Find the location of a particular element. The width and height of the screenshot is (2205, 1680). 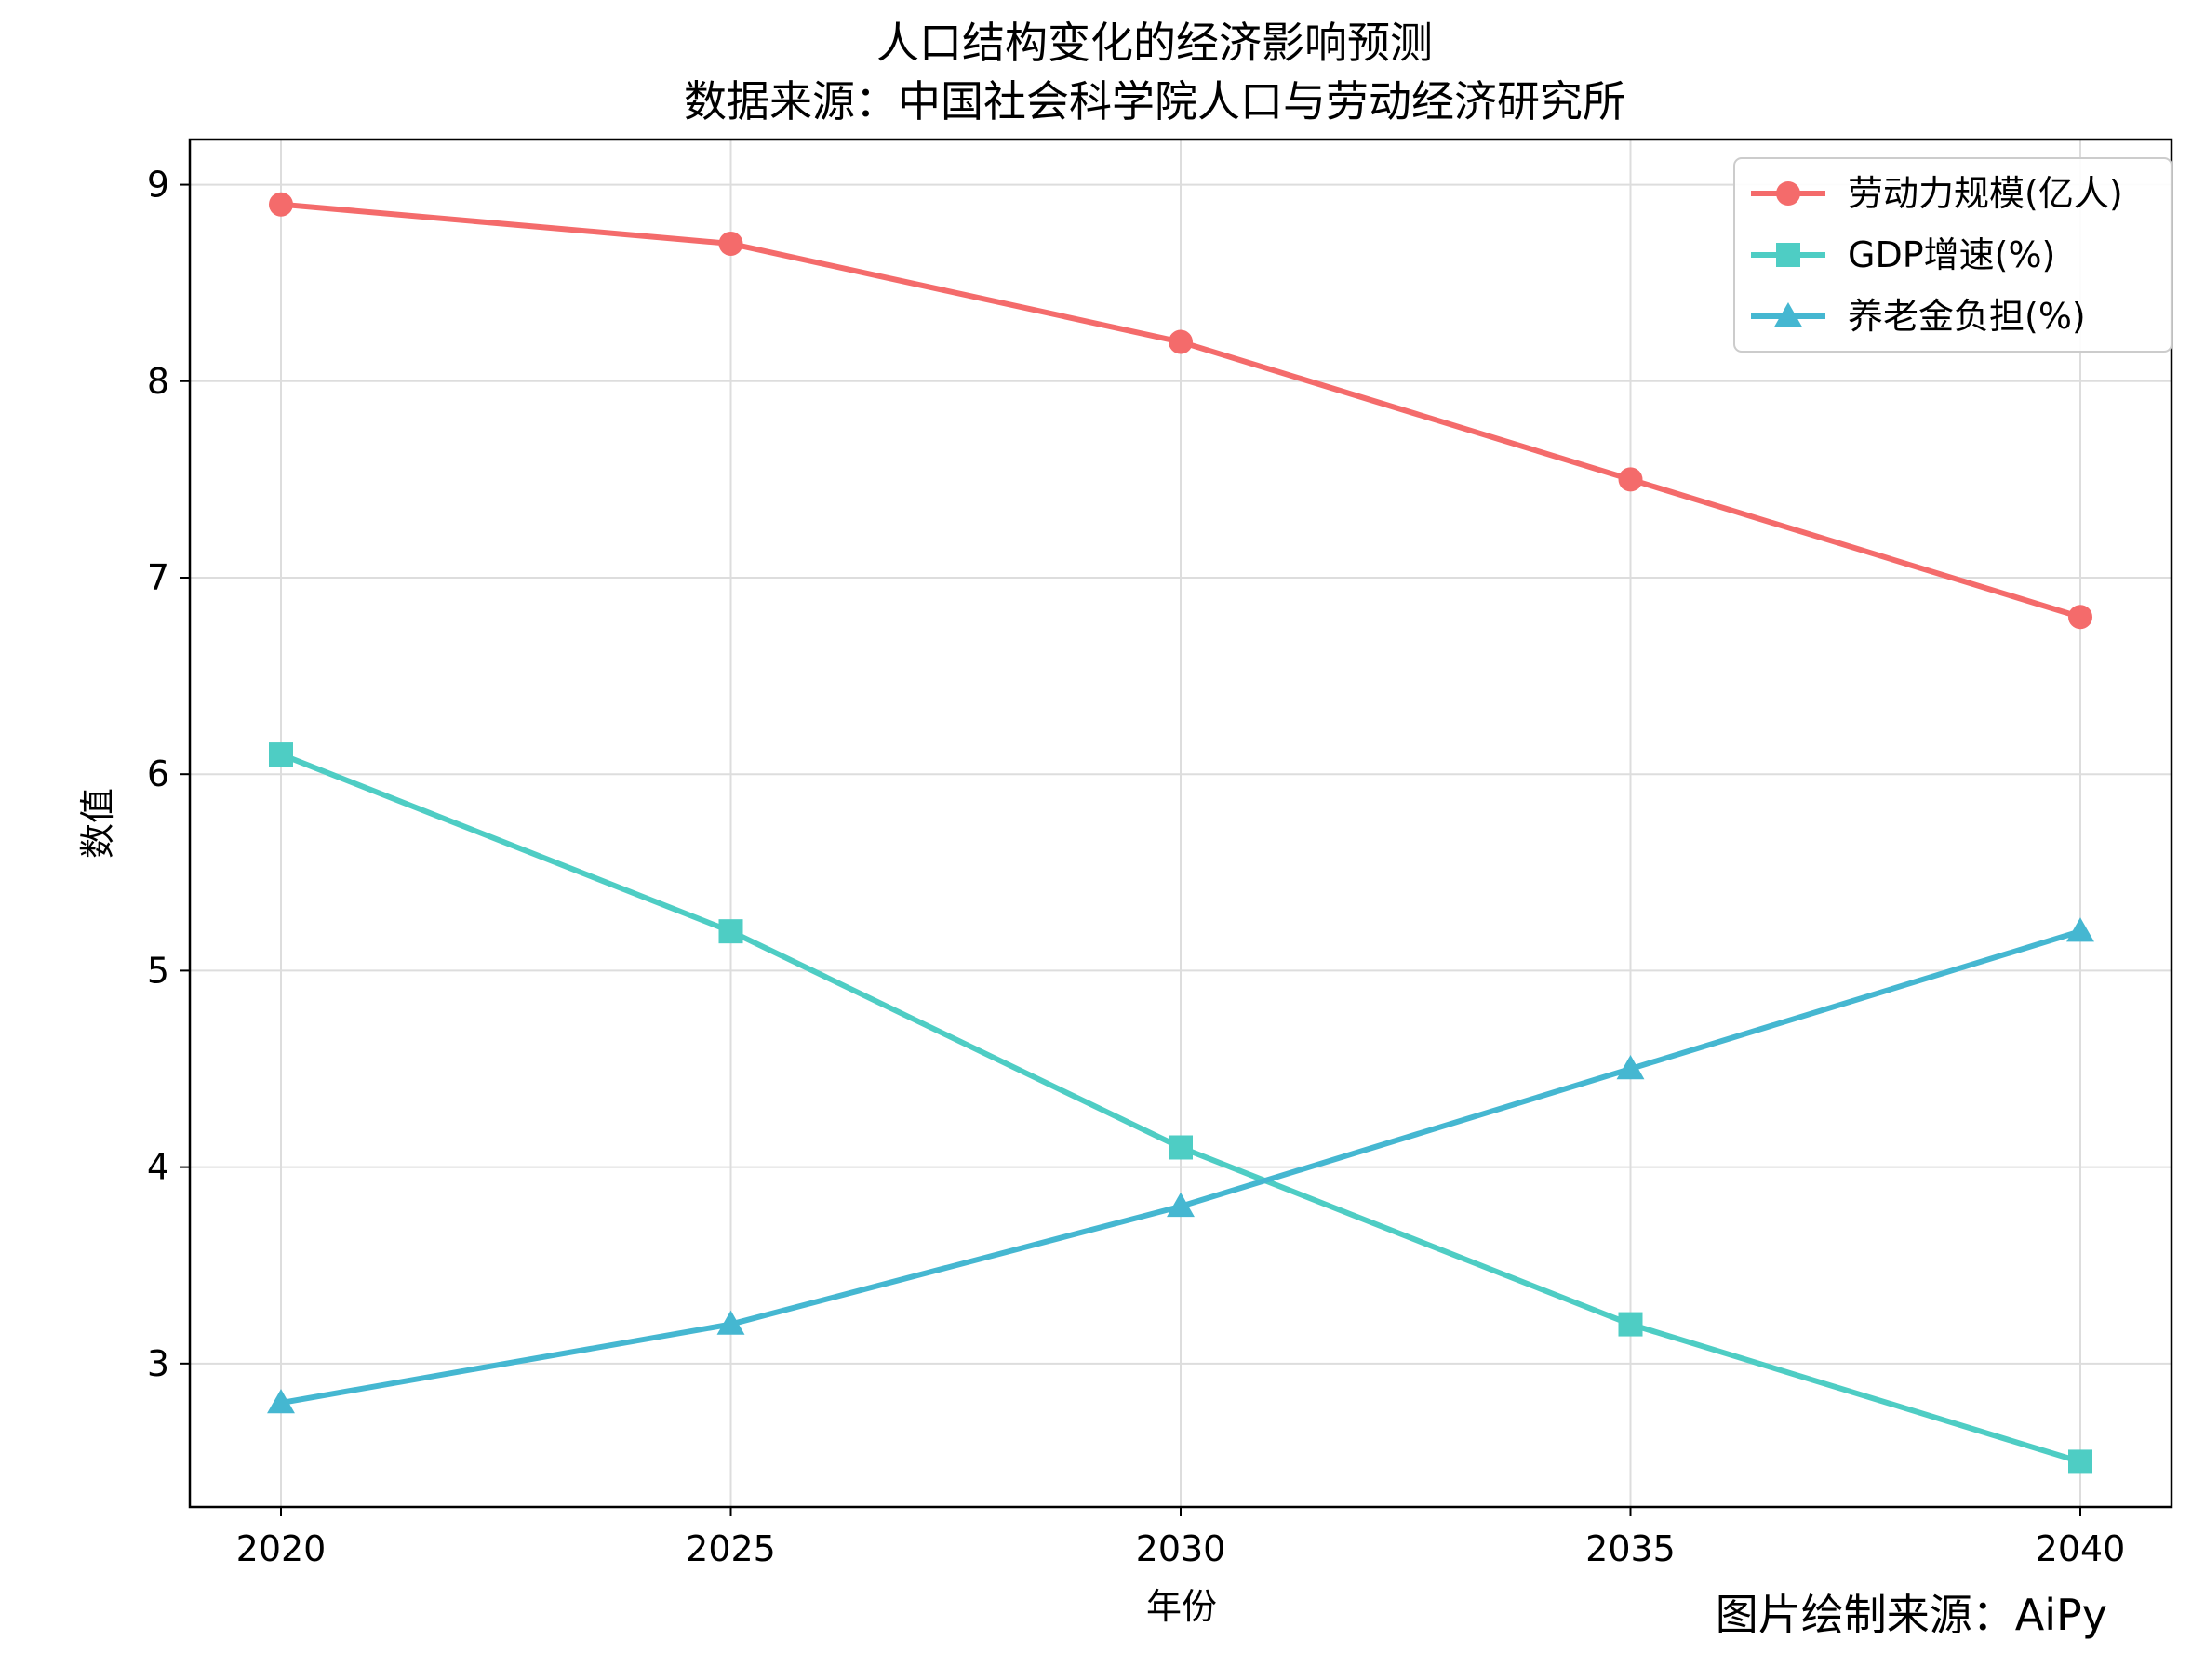

legend-label: 劳动力规模(亿人) is located at coordinates (1986, 193).